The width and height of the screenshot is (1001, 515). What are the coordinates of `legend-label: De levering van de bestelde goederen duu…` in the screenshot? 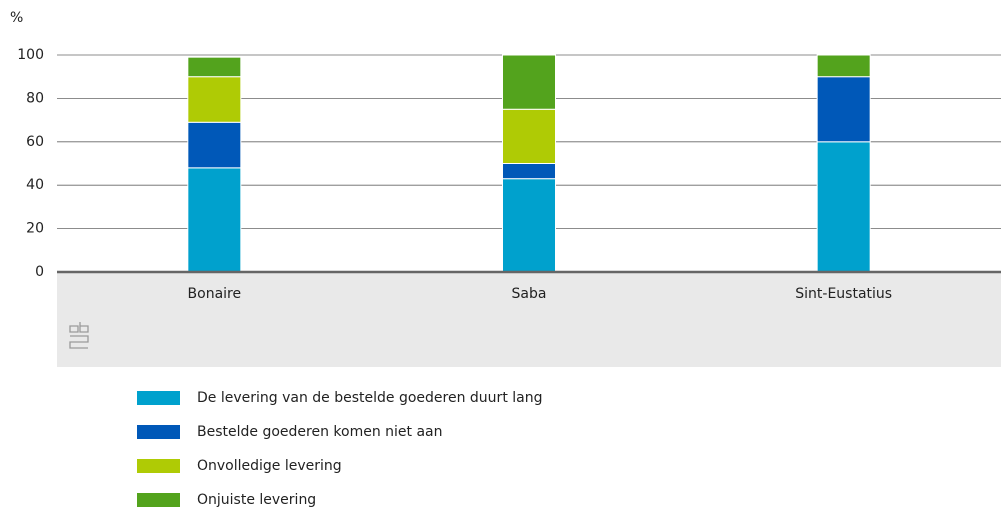 It's located at (369, 398).